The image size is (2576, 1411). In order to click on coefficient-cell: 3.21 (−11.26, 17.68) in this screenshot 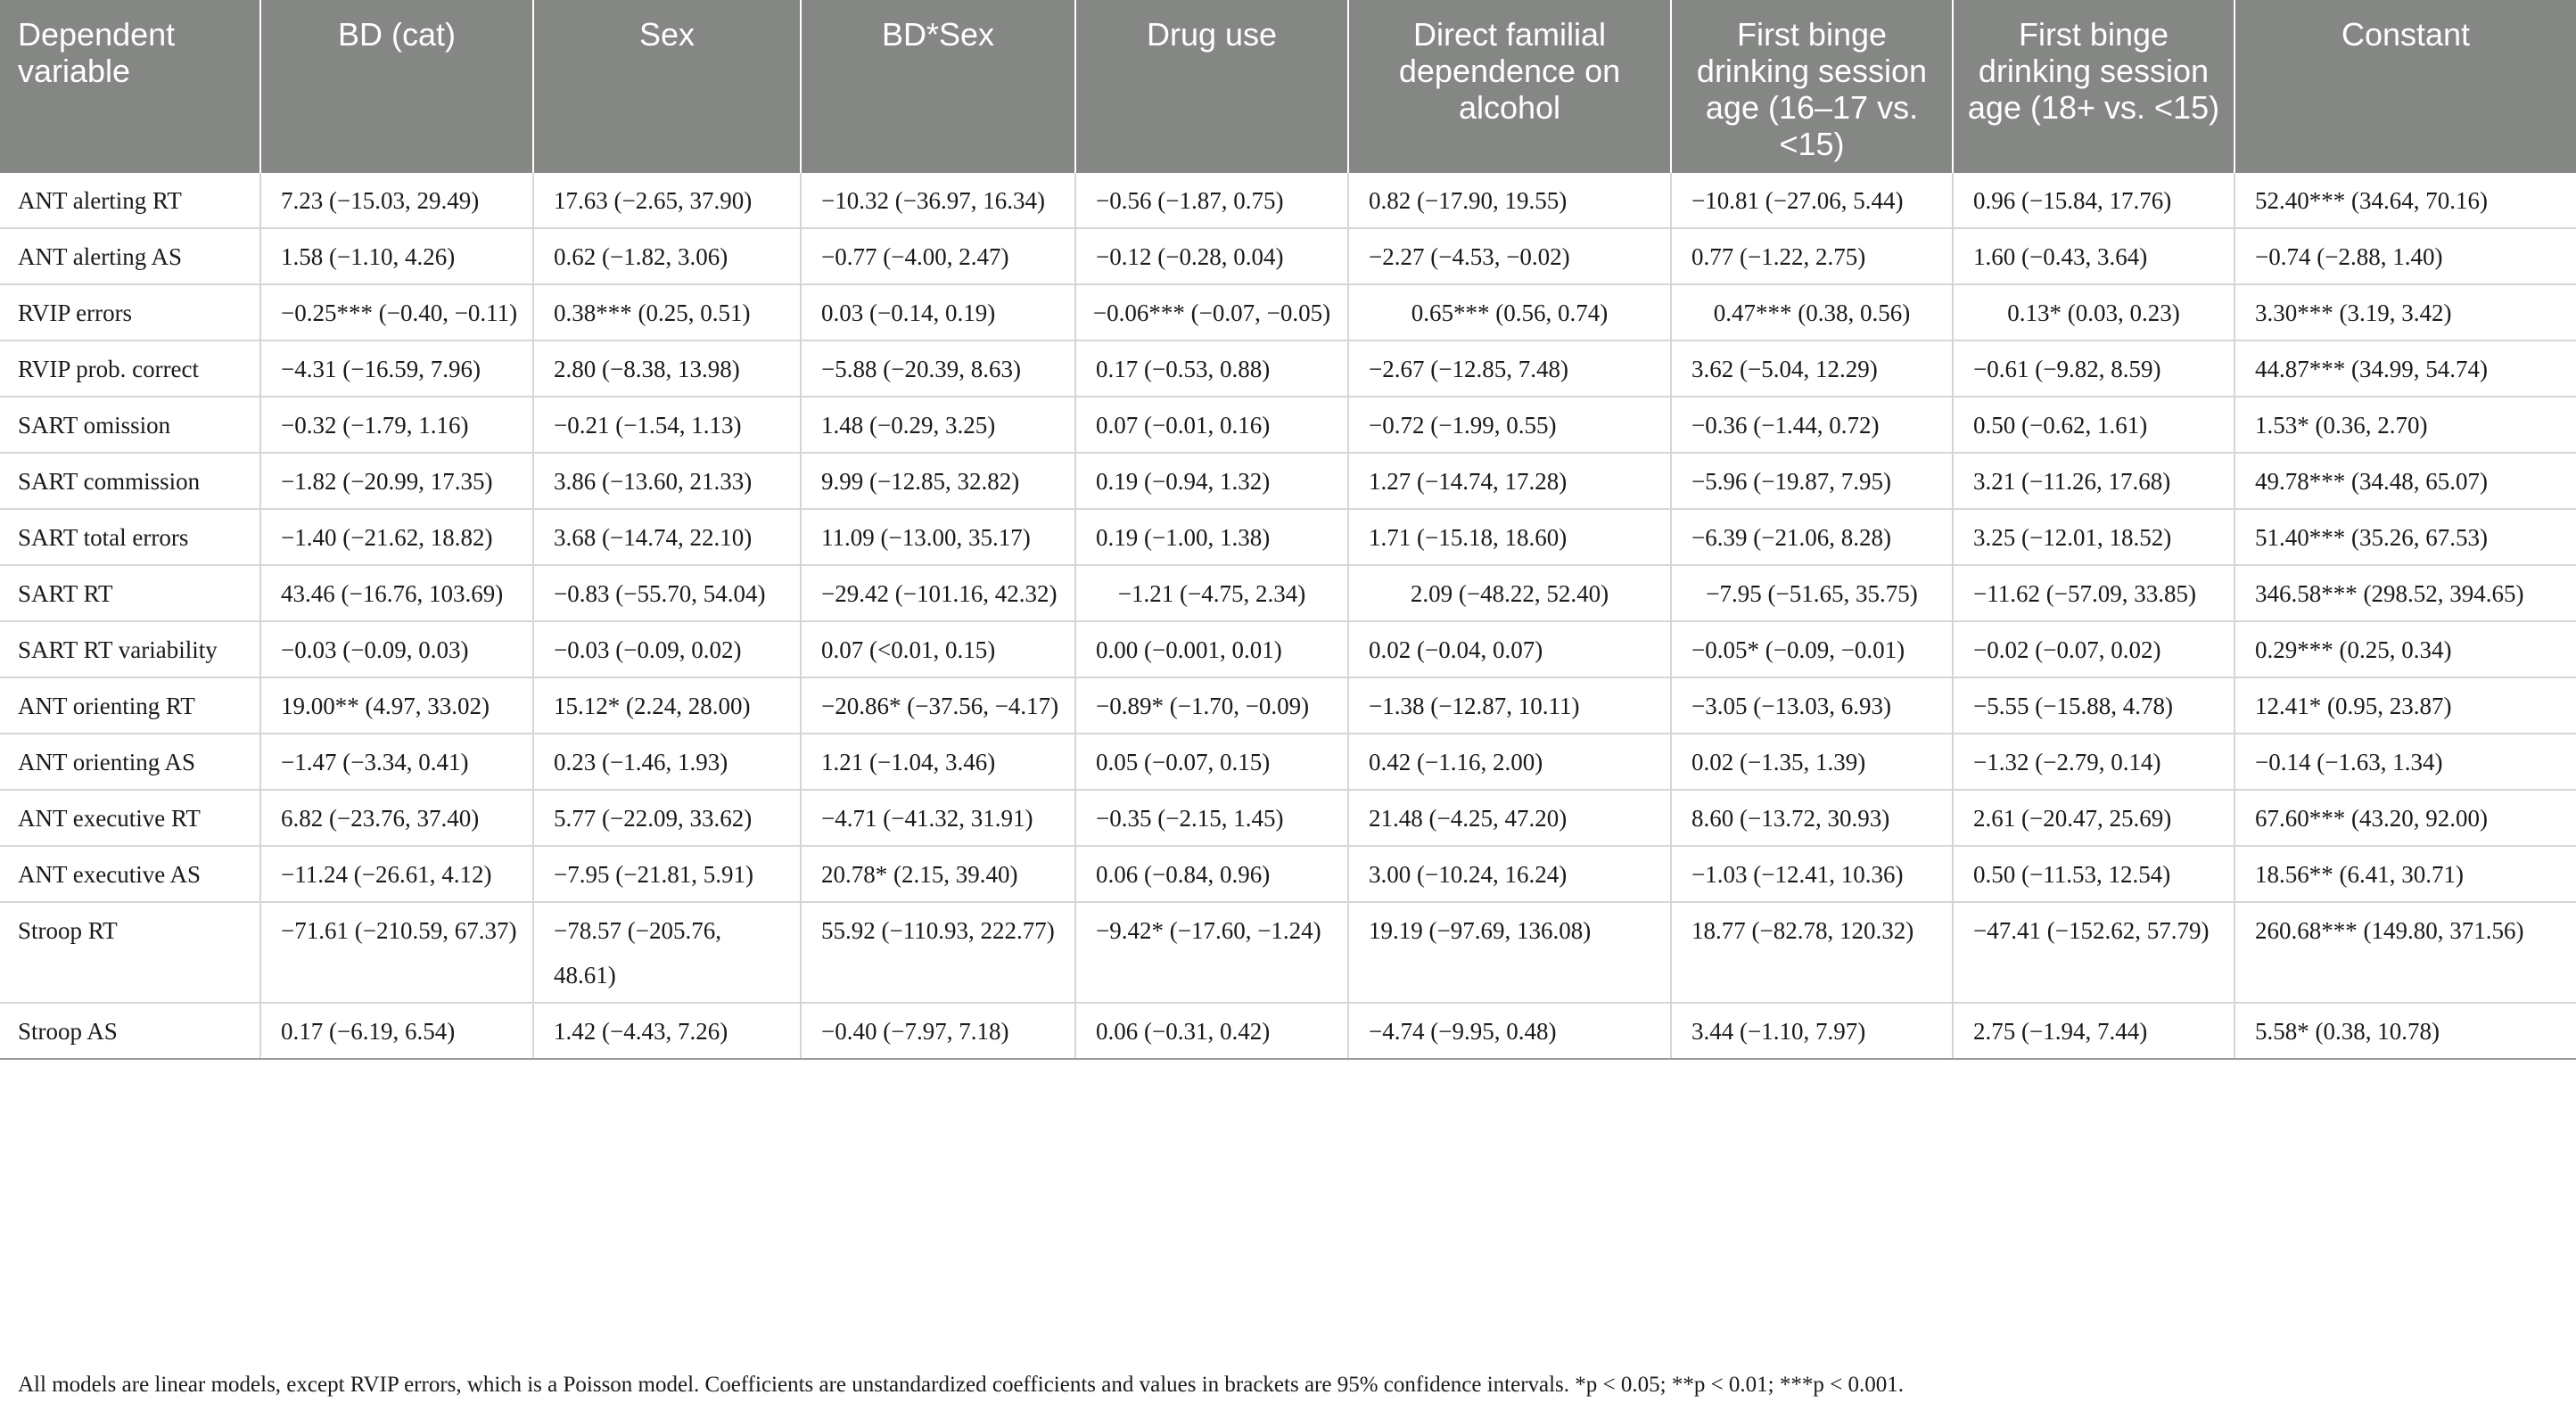, I will do `click(2093, 481)`.